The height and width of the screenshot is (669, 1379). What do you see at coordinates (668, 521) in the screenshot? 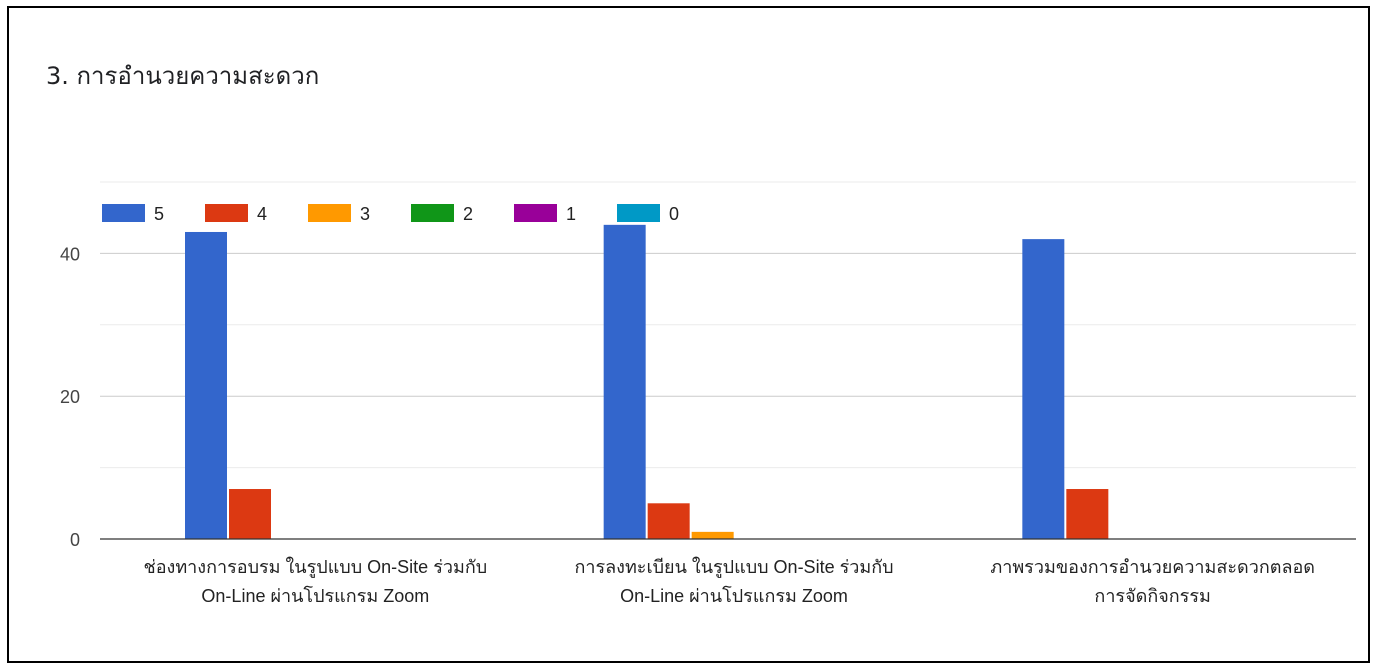
I see `bar-4-cat2` at bounding box center [668, 521].